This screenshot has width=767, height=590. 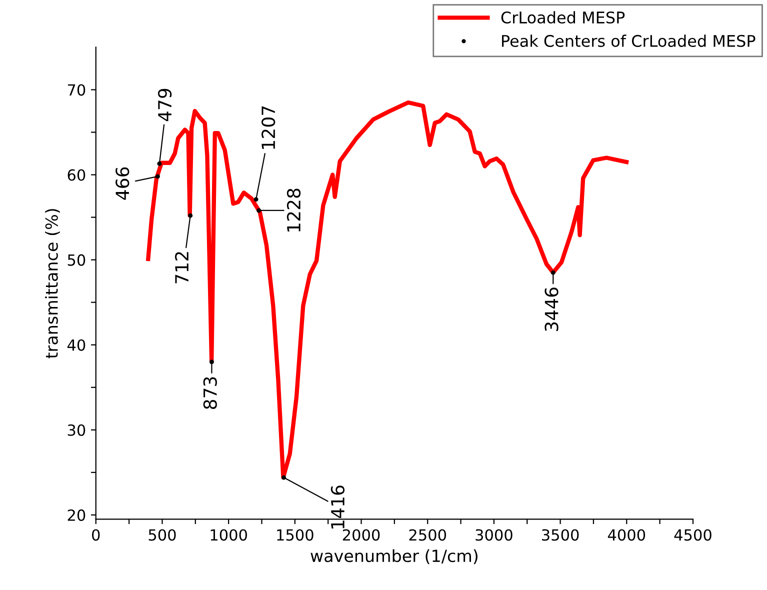 I want to click on legend-label: CrLoaded MESP, so click(x=563, y=17).